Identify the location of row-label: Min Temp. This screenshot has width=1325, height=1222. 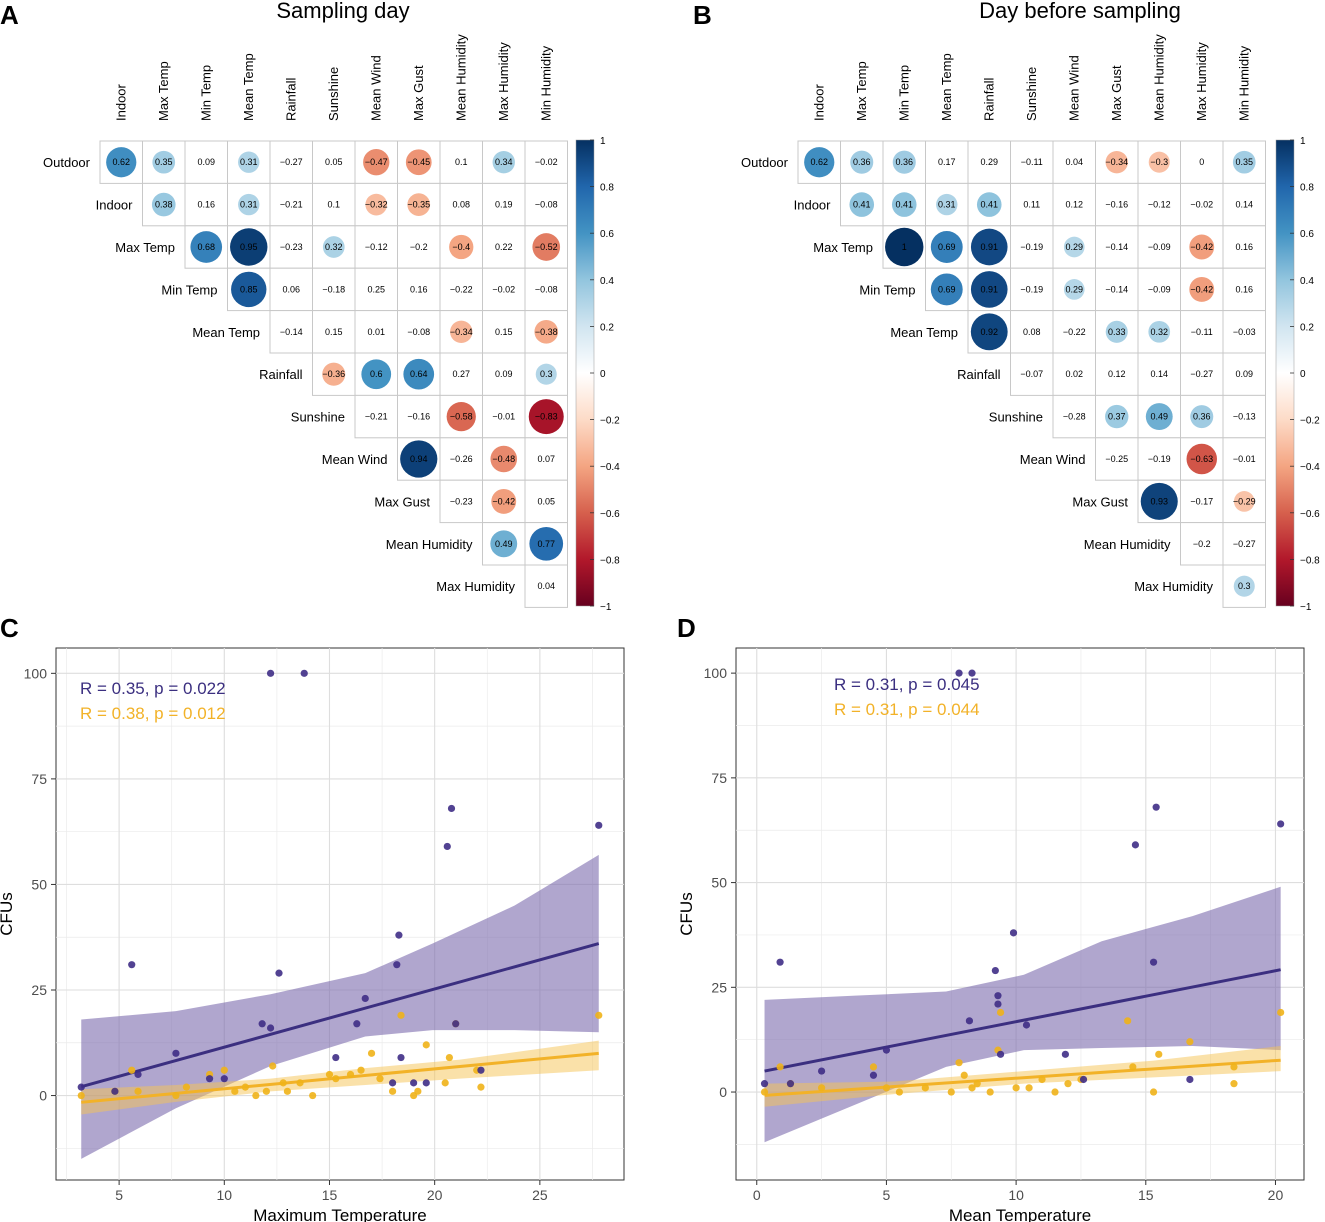
(887, 289).